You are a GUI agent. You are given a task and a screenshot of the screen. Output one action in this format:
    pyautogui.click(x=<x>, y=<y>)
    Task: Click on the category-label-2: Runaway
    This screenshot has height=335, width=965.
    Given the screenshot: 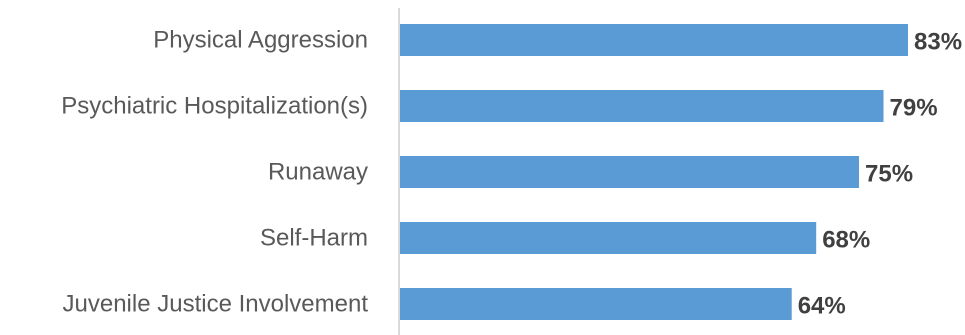 What is the action you would take?
    pyautogui.click(x=318, y=172)
    